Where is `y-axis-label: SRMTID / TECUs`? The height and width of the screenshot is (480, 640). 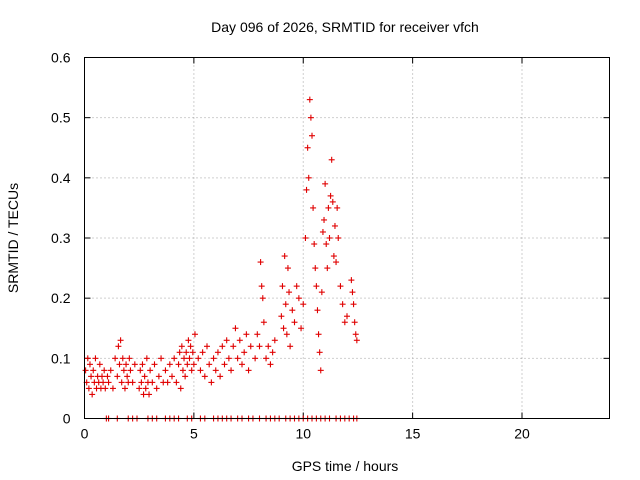
y-axis-label: SRMTID / TECUs is located at coordinates (13, 238).